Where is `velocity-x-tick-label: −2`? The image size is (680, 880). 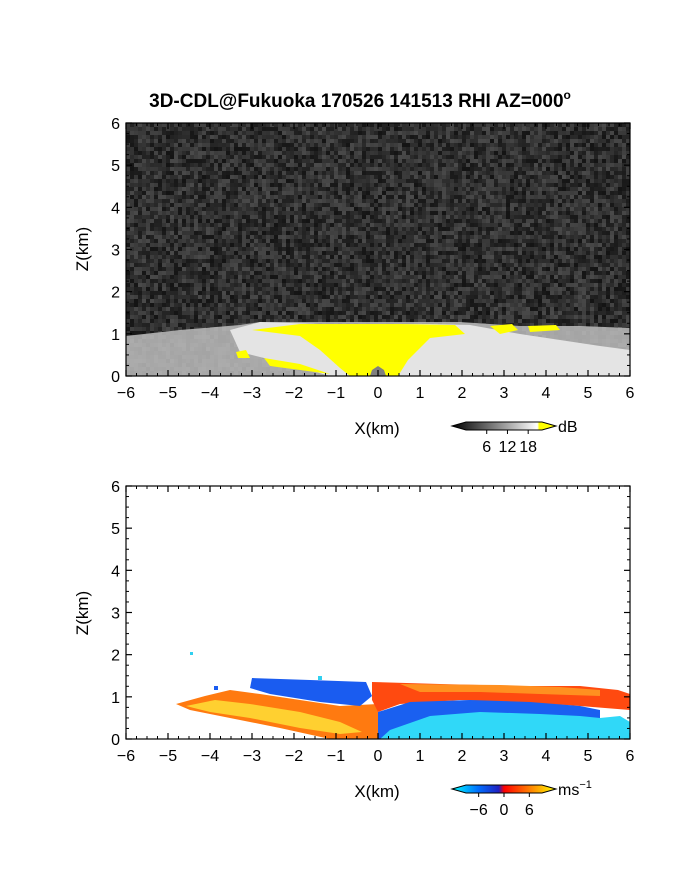 velocity-x-tick-label: −2 is located at coordinates (294, 756).